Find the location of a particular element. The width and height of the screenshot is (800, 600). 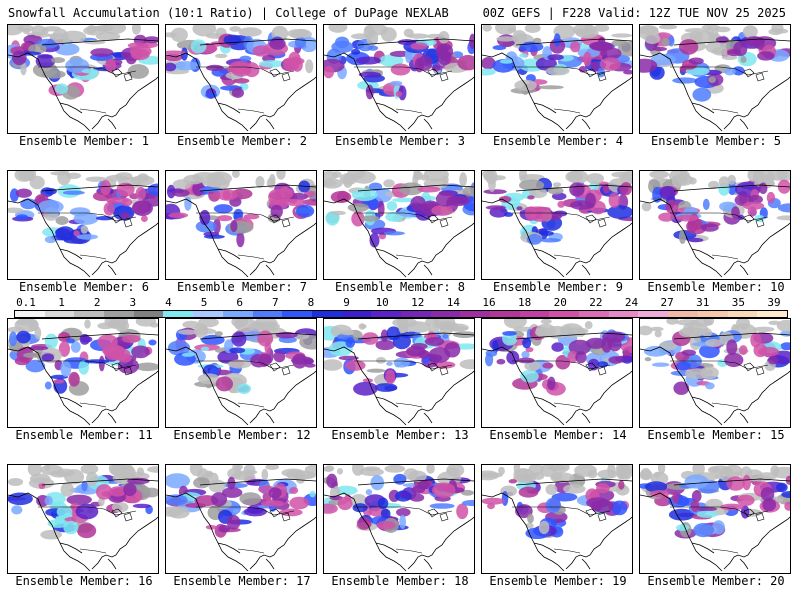

coastline is located at coordinates (399, 85).